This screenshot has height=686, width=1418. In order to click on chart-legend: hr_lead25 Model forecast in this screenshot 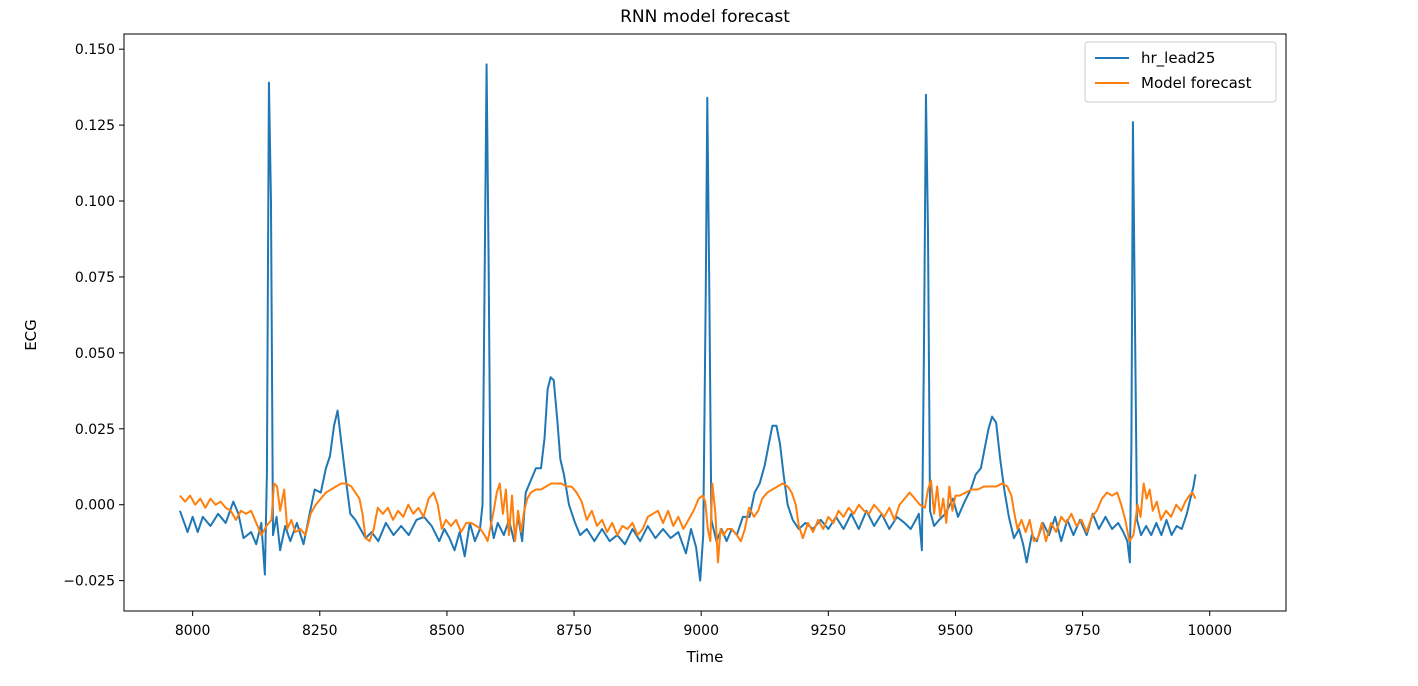, I will do `click(1180, 72)`.